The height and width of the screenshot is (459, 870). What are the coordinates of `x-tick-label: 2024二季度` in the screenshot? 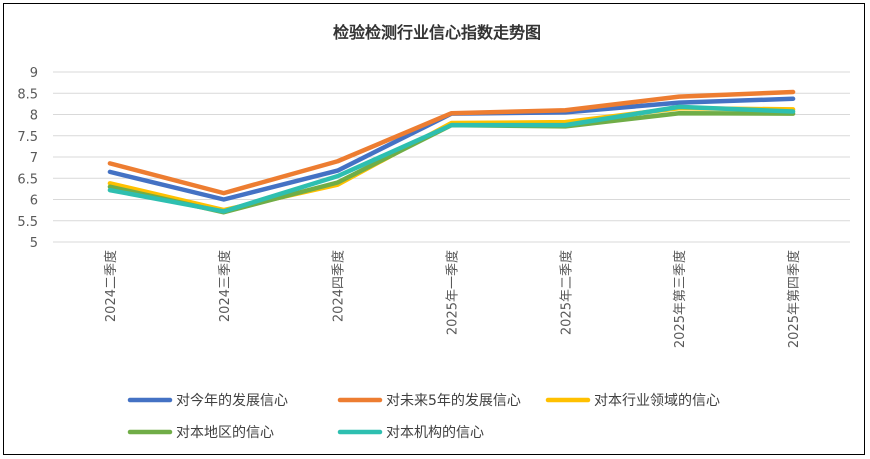 It's located at (111, 286).